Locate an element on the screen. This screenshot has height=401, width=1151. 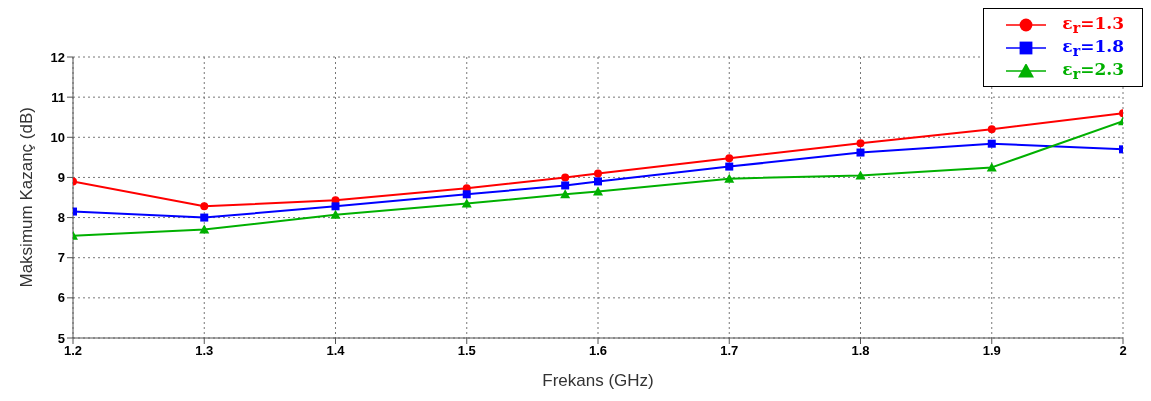
y-tick-label: 10 is located at coordinates (57, 137).